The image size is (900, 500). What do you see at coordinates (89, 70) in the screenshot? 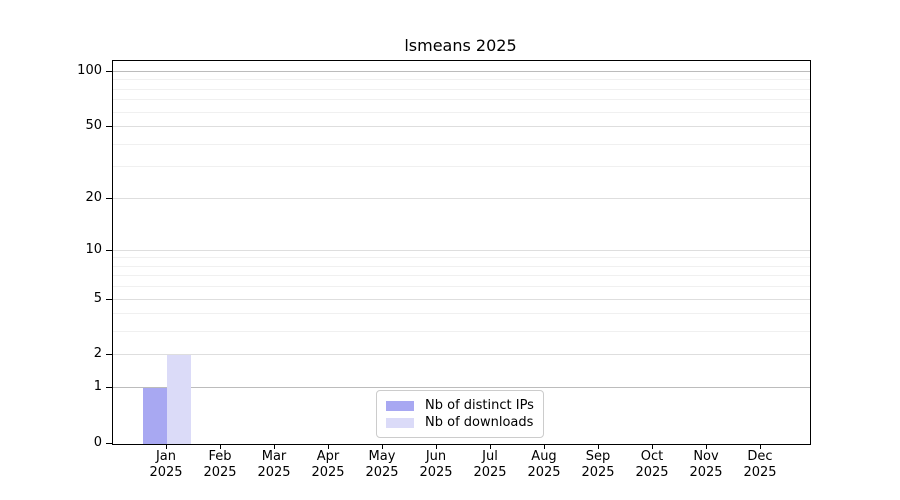
I see `y-axis-tick-label: 100` at bounding box center [89, 70].